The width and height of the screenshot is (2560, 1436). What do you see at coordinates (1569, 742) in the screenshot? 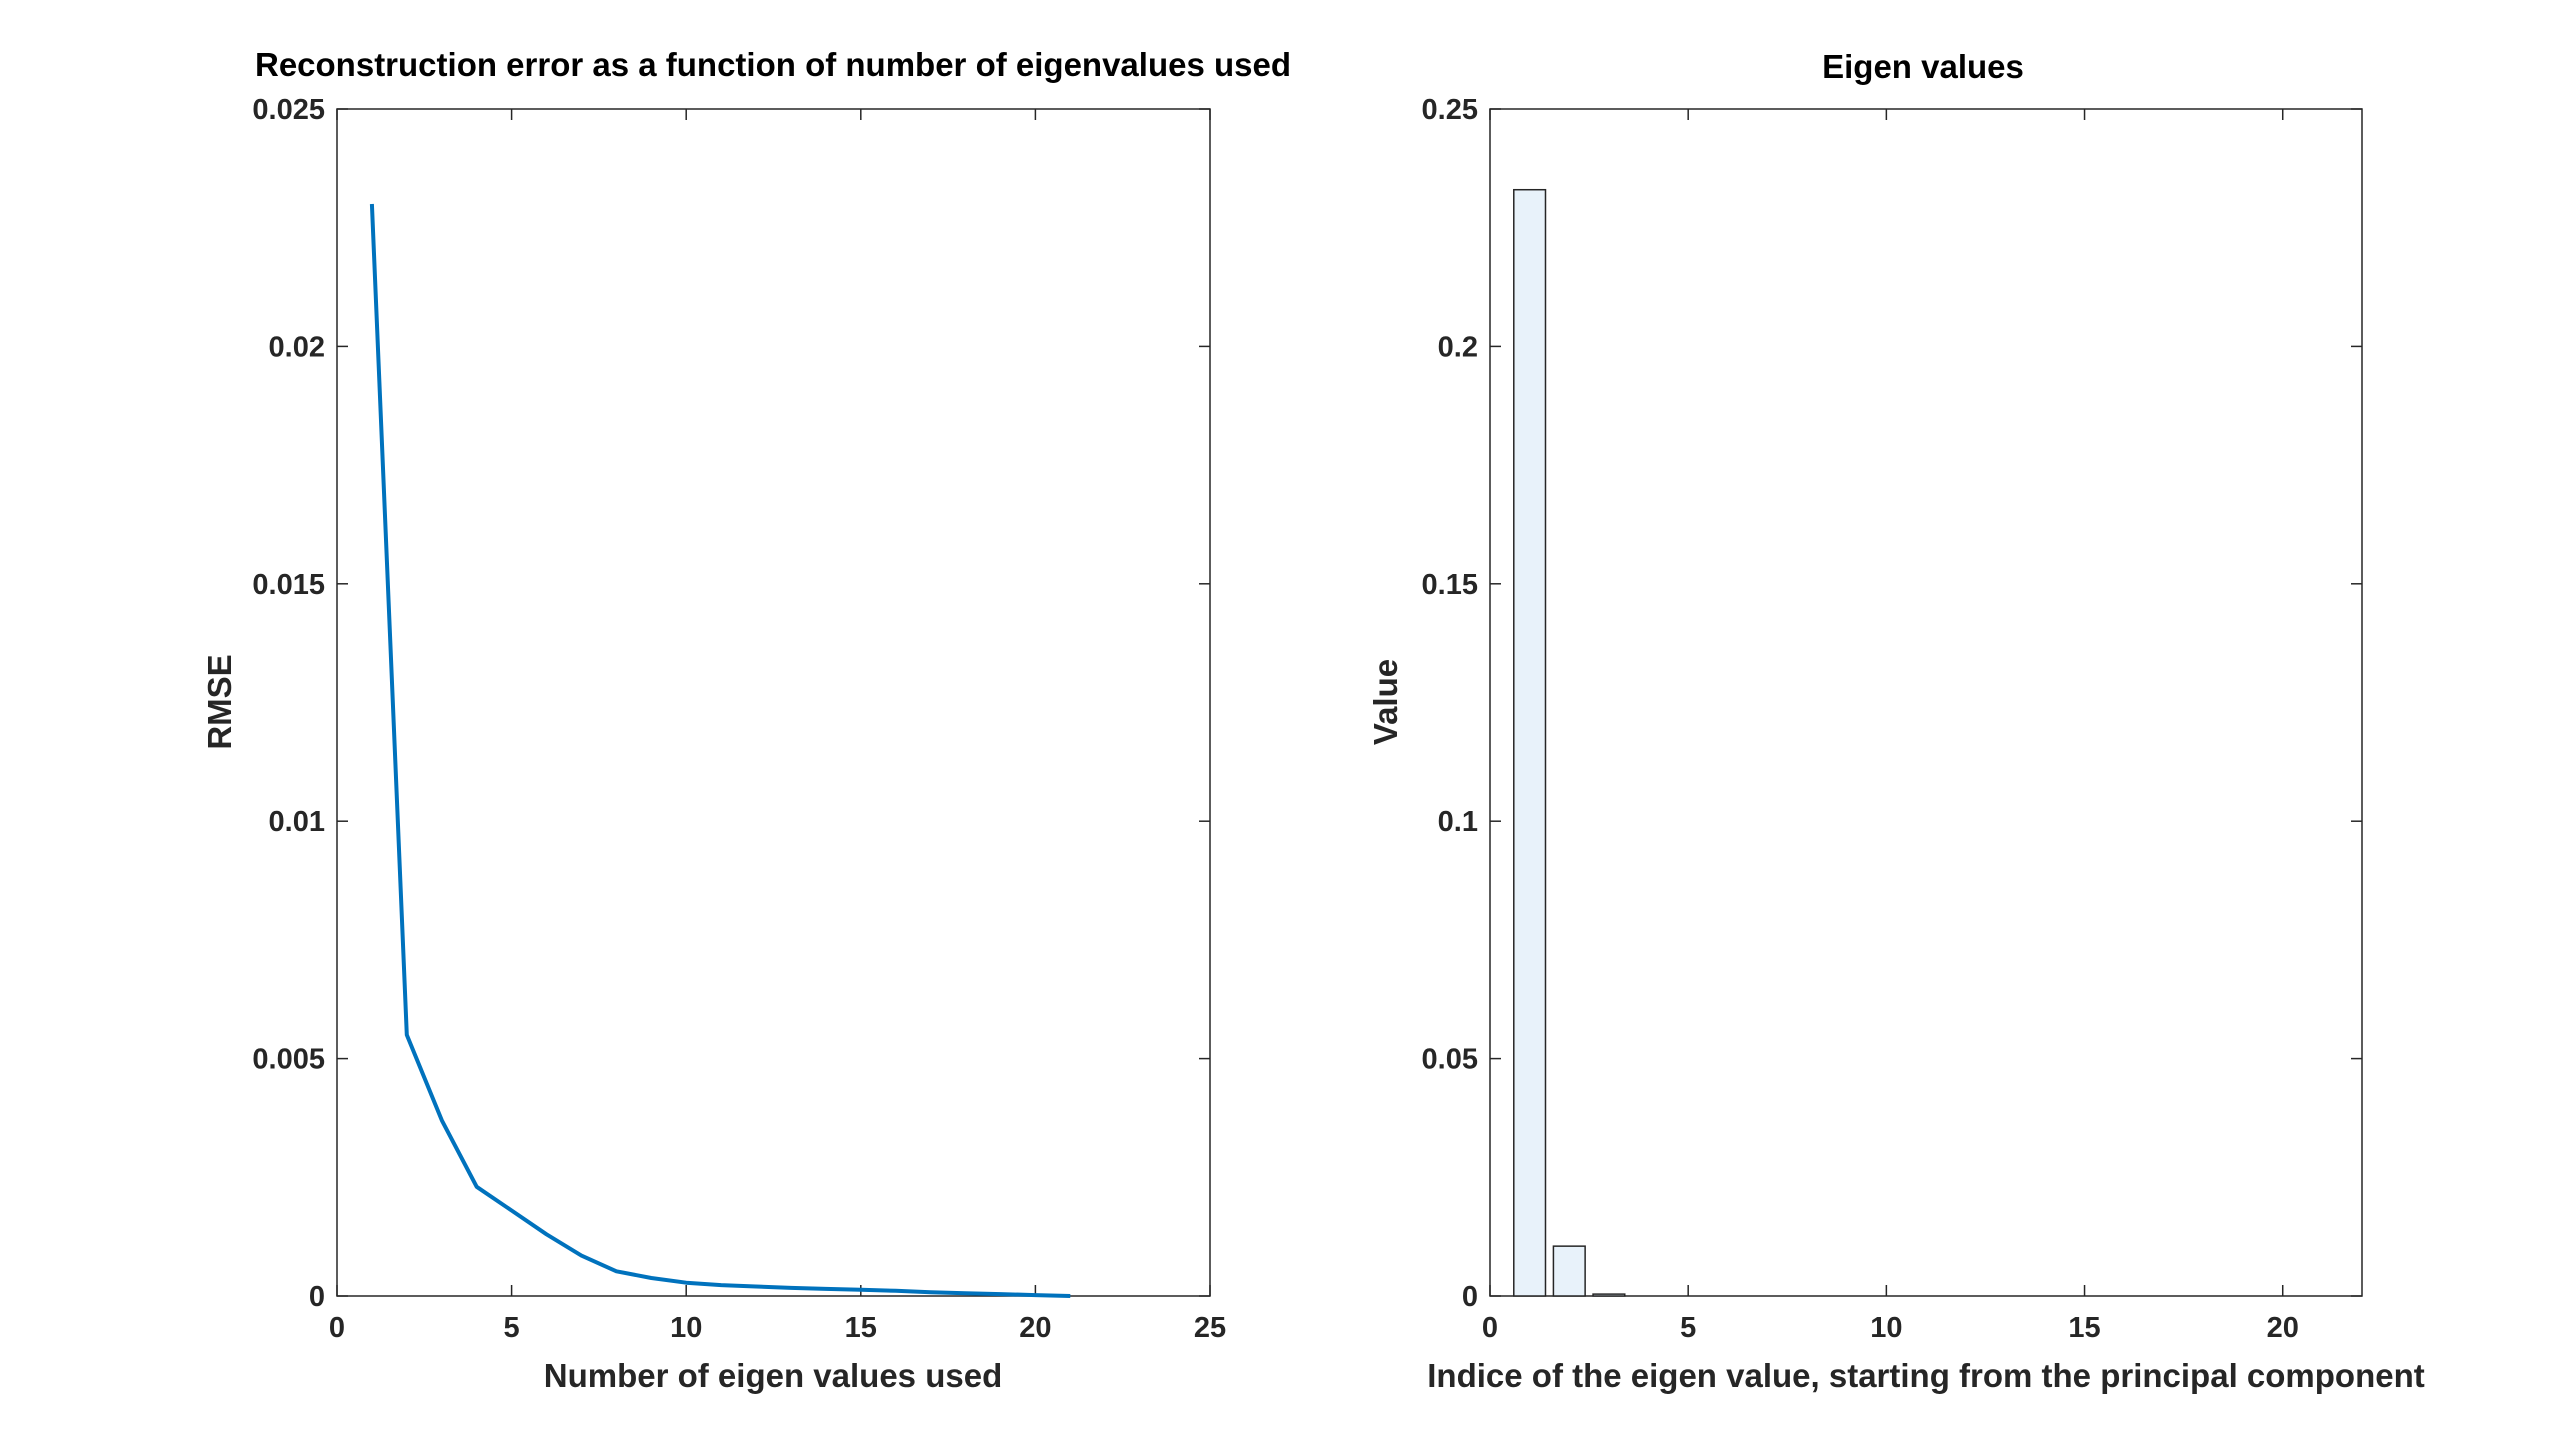
I see `right-data-layer` at bounding box center [1569, 742].